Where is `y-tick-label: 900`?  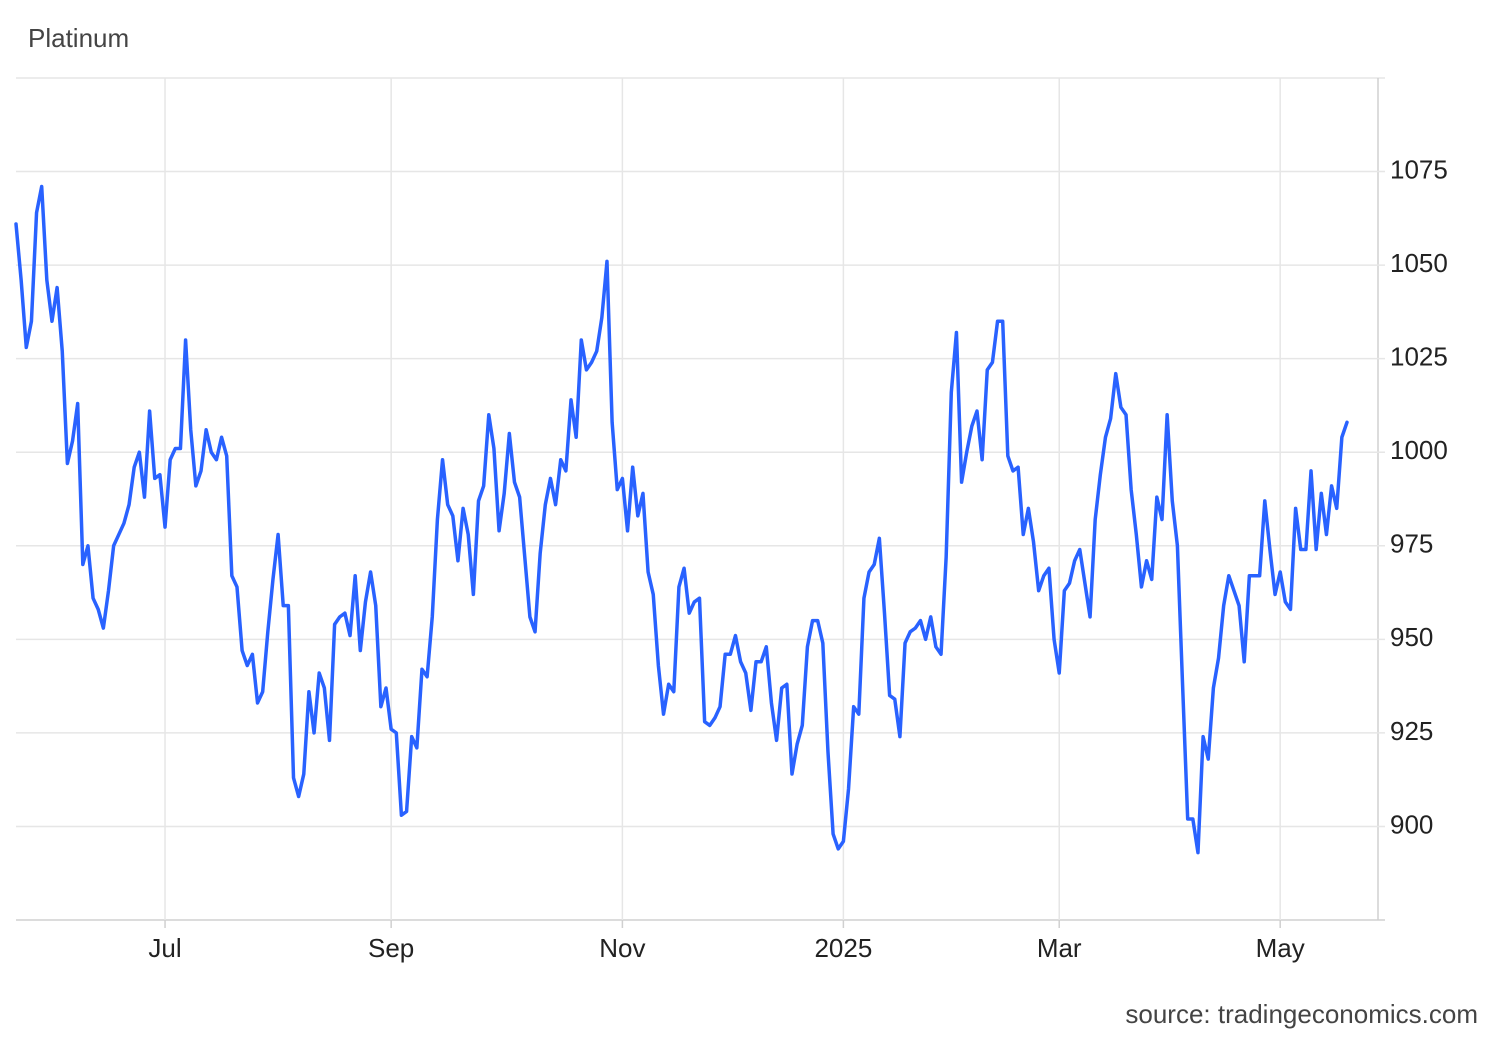
y-tick-label: 900 is located at coordinates (1411, 824).